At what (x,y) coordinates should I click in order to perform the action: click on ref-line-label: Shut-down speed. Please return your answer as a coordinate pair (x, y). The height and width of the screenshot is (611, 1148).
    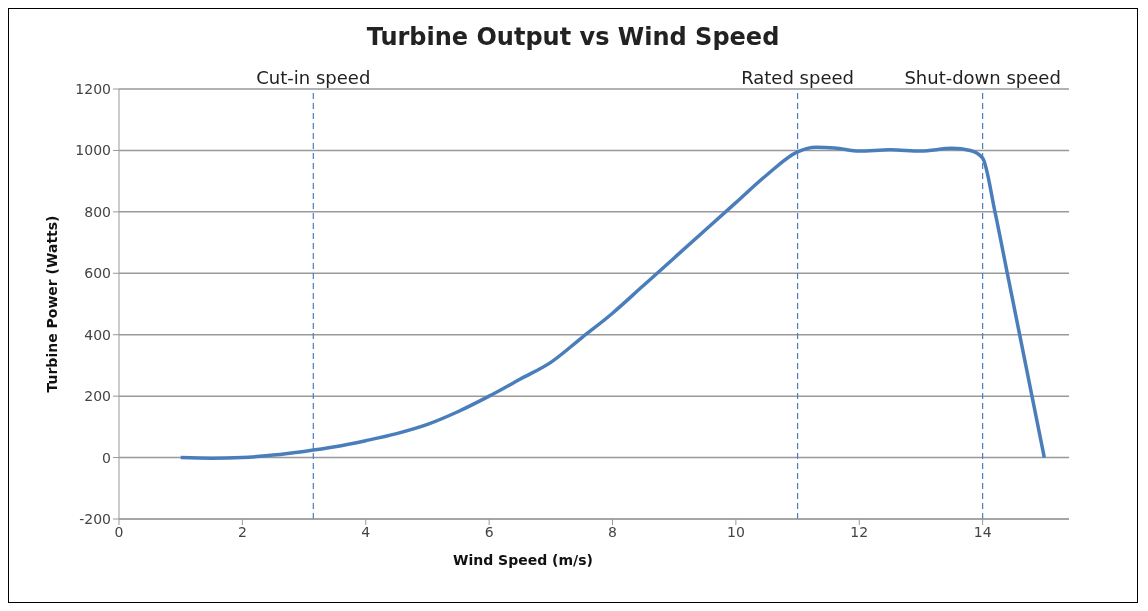
    Looking at the image, I should click on (982, 77).